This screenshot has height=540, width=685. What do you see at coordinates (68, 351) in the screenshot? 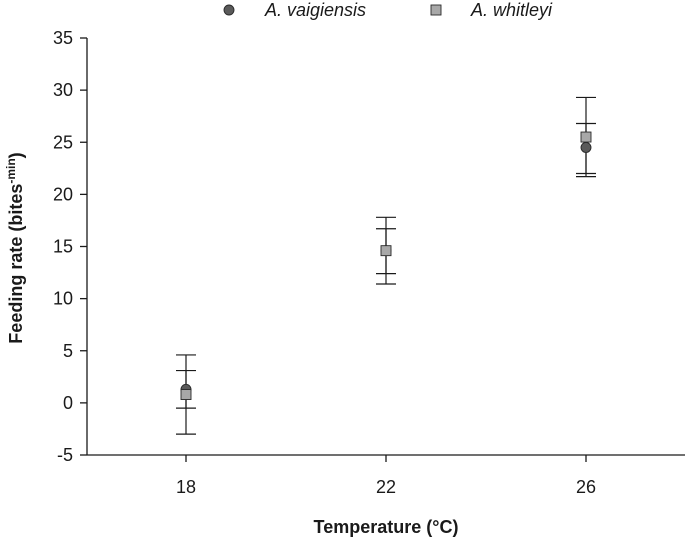
I see `y-tick-label: 5` at bounding box center [68, 351].